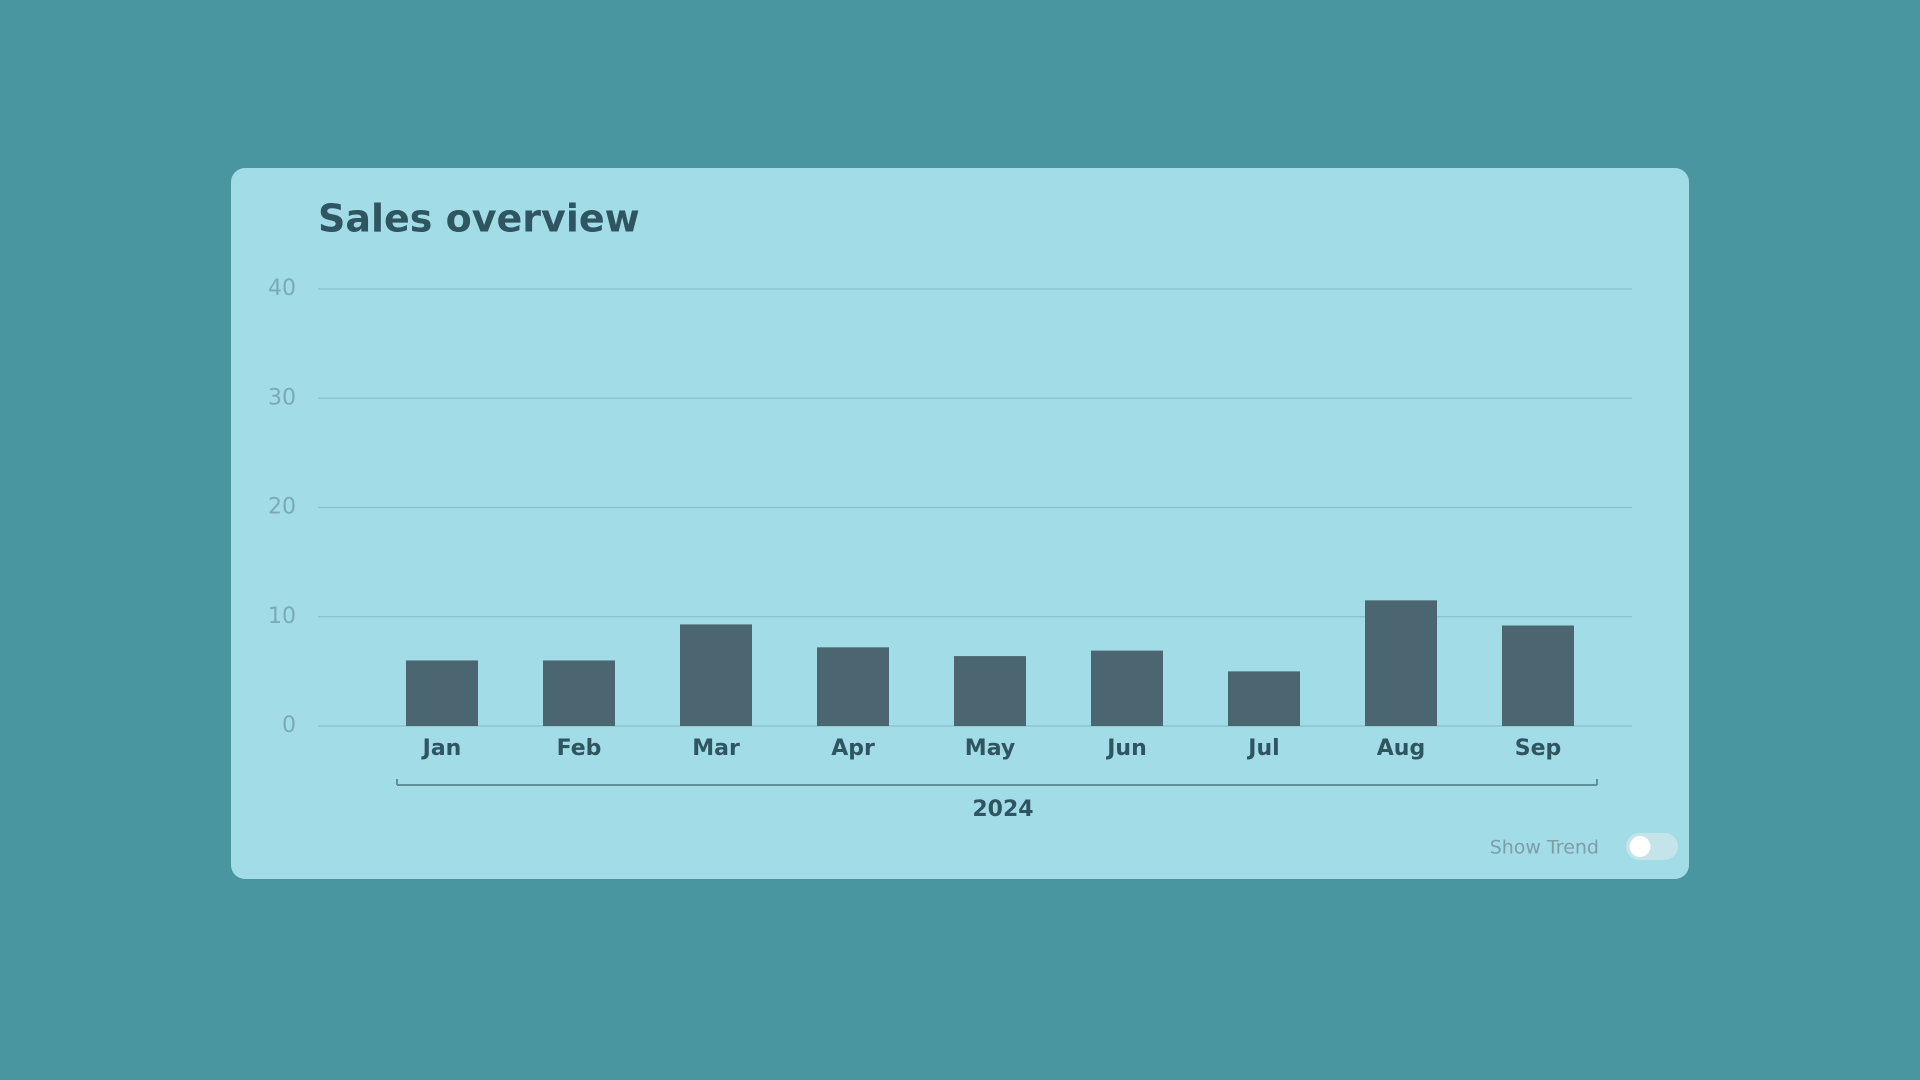 This screenshot has width=1920, height=1080. Describe the element at coordinates (1126, 748) in the screenshot. I see `x-tick-label: Jun` at that location.